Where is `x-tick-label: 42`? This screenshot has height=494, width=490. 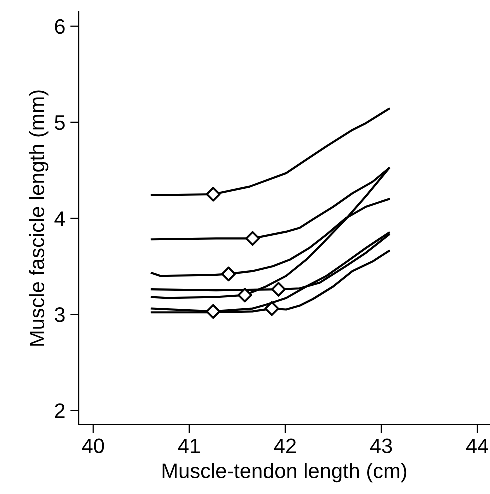
x-tick-label: 42 is located at coordinates (285, 446).